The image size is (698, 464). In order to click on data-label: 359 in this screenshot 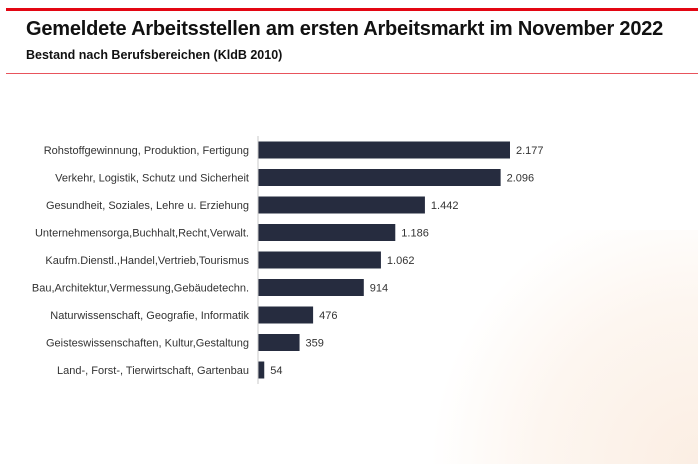, I will do `click(315, 344)`.